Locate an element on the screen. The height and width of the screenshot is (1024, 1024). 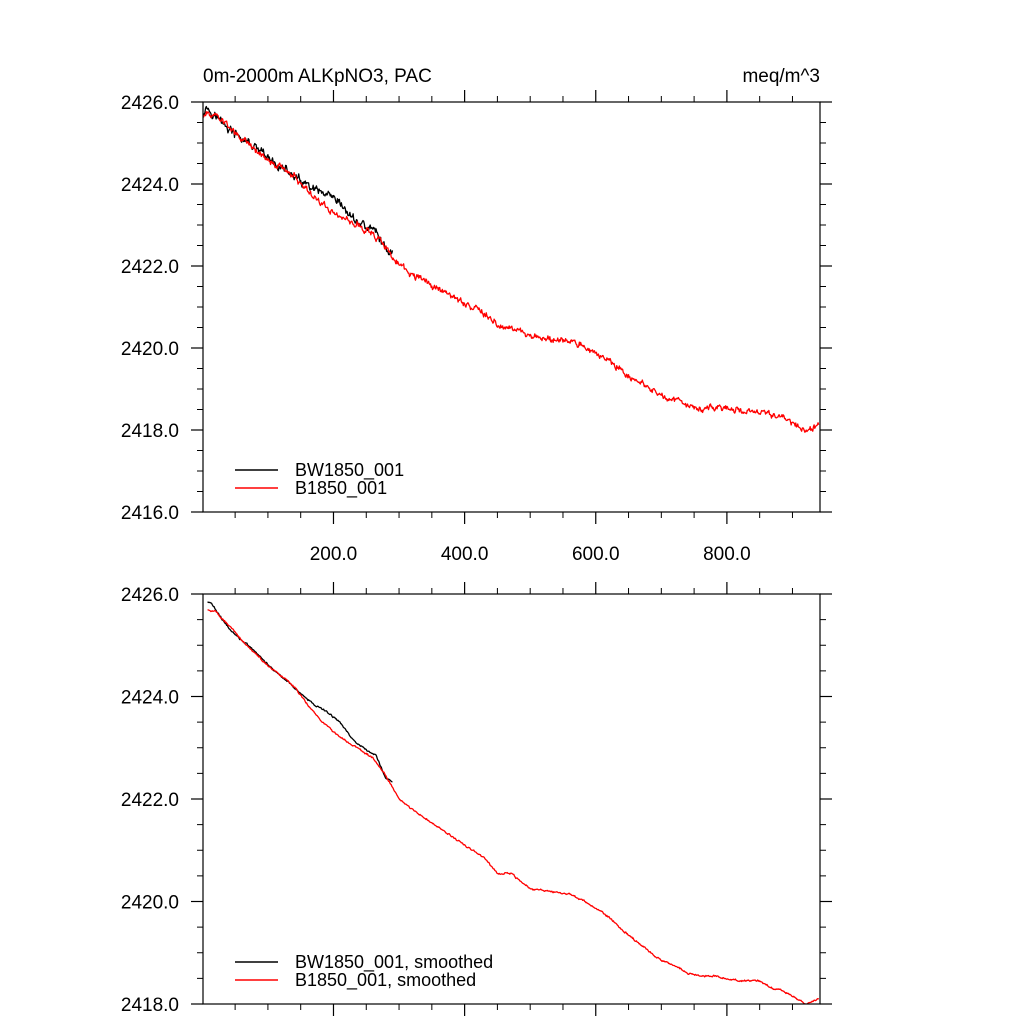
legend-label: BW1850_001 is located at coordinates (349, 470).